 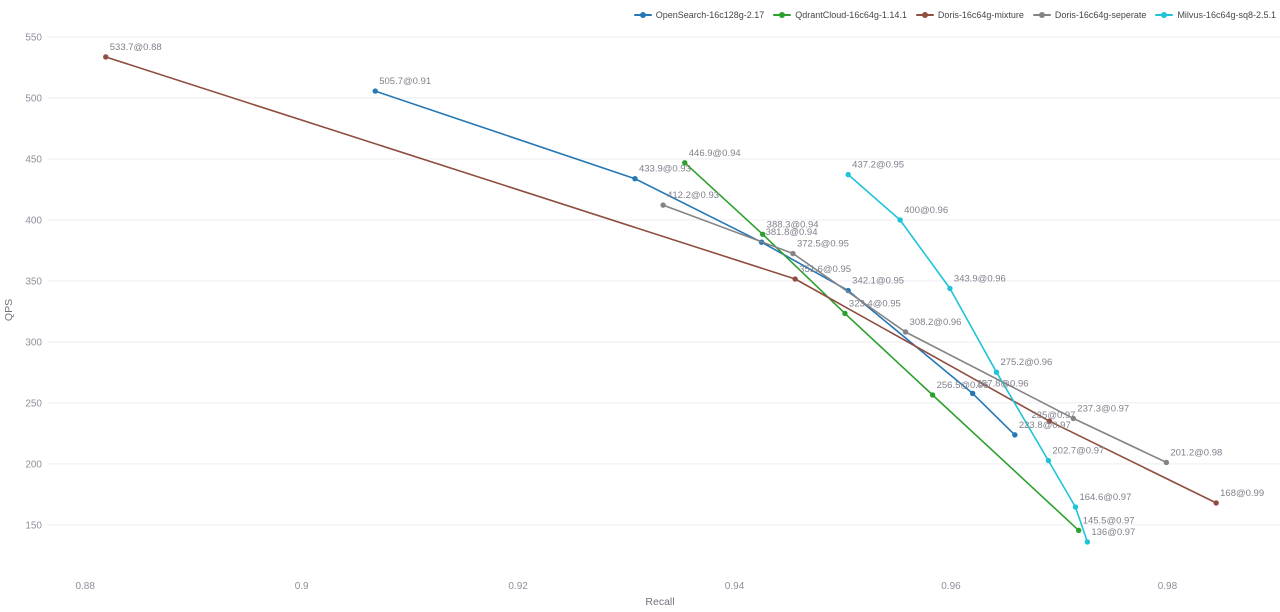 I want to click on x-tick-label: 0.94, so click(x=735, y=586).